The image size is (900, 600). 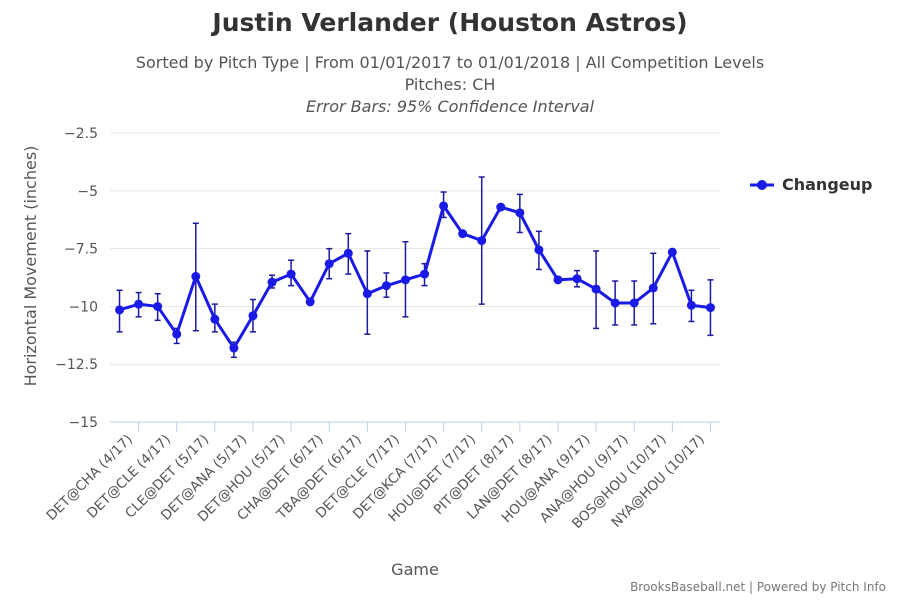 I want to click on y-tick-label: −7.5, so click(x=81, y=250).